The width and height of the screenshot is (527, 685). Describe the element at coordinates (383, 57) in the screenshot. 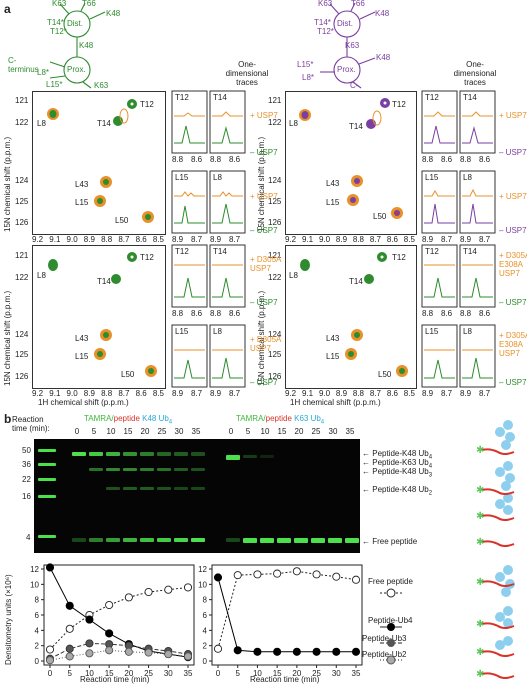

I see `right-prox-label: K48` at that location.